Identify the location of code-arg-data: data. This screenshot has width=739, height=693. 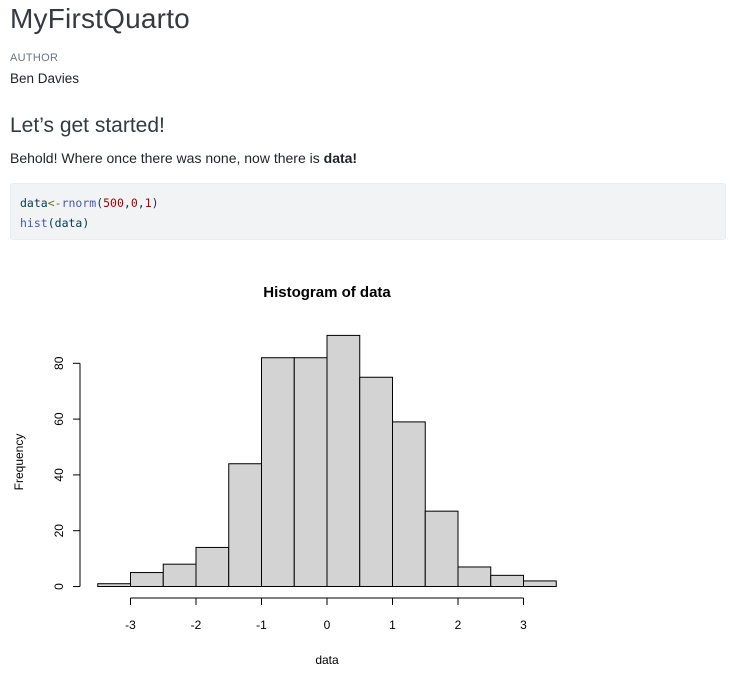
(68, 223).